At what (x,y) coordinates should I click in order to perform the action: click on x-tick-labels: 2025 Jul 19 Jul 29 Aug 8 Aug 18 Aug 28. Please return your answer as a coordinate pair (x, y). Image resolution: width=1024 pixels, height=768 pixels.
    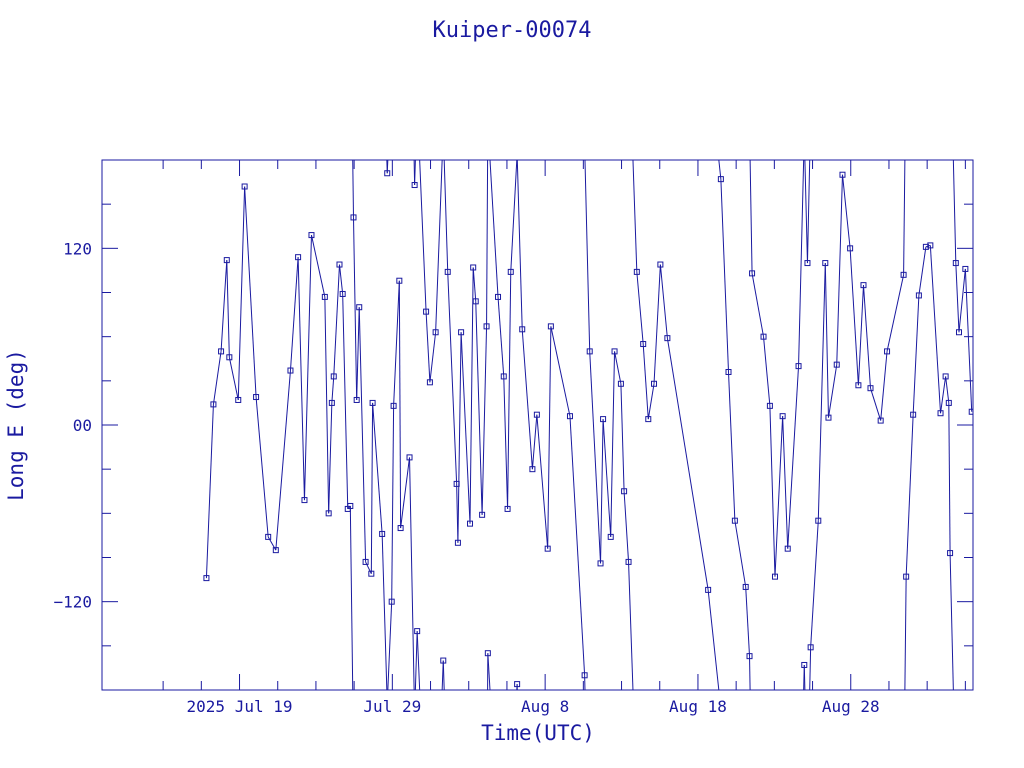
    Looking at the image, I should click on (533, 706).